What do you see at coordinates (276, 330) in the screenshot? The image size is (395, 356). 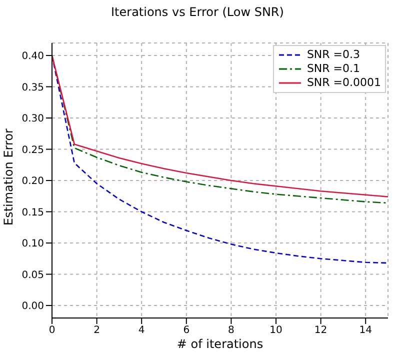 I see `x-tick-label: 10` at bounding box center [276, 330].